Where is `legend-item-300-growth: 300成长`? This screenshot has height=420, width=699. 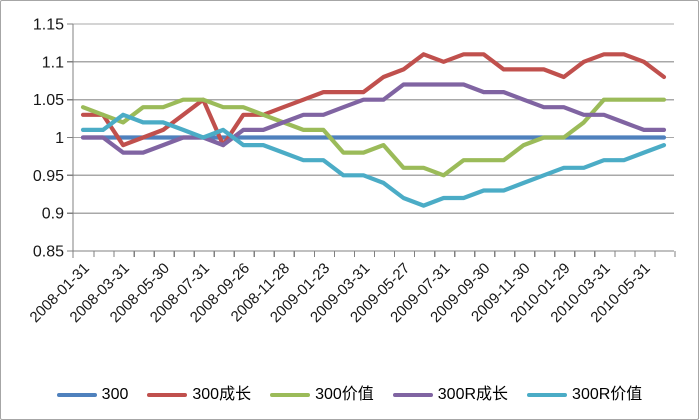
legend-item-300-growth: 300成长 is located at coordinates (199, 395).